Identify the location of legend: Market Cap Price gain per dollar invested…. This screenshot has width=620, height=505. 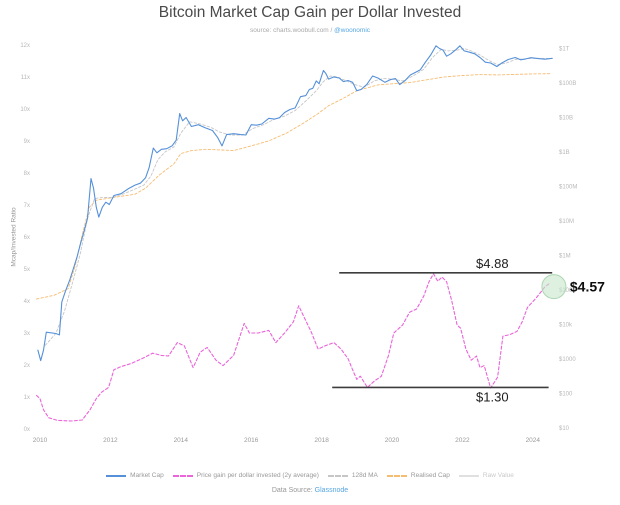
(310, 475).